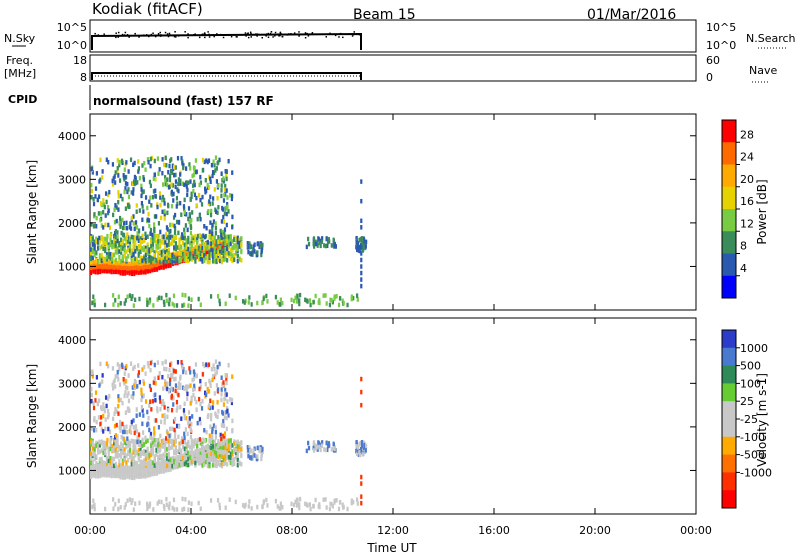 This screenshot has width=800, height=558. Describe the element at coordinates (22, 99) in the screenshot. I see `cpid-label: CPID` at that location.